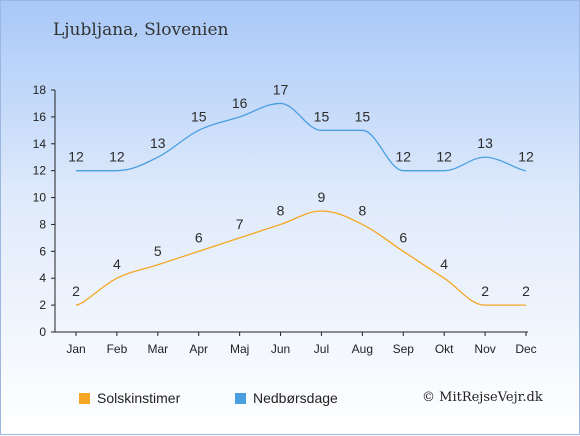 This screenshot has height=436, width=580. I want to click on legend-swatch-sunshine, so click(84, 398).